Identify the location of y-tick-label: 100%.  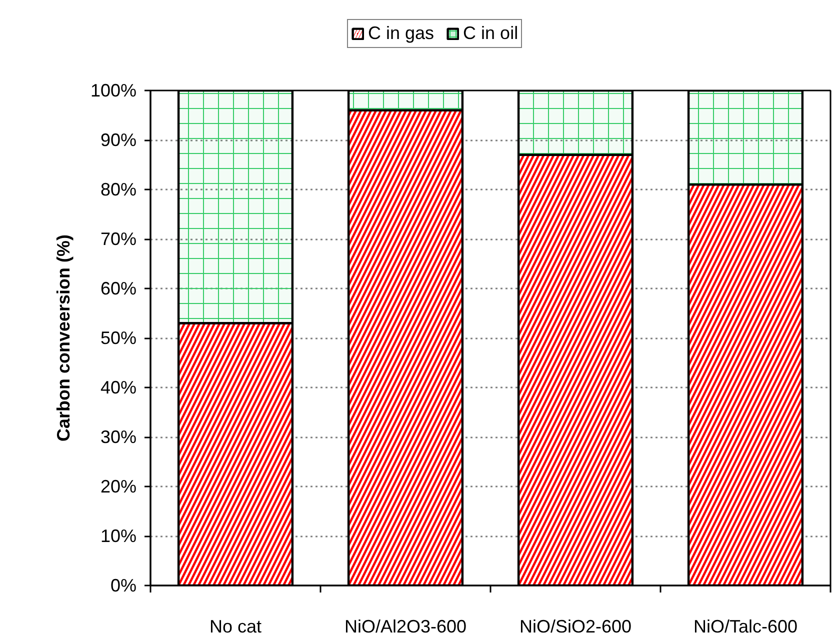
(113, 90).